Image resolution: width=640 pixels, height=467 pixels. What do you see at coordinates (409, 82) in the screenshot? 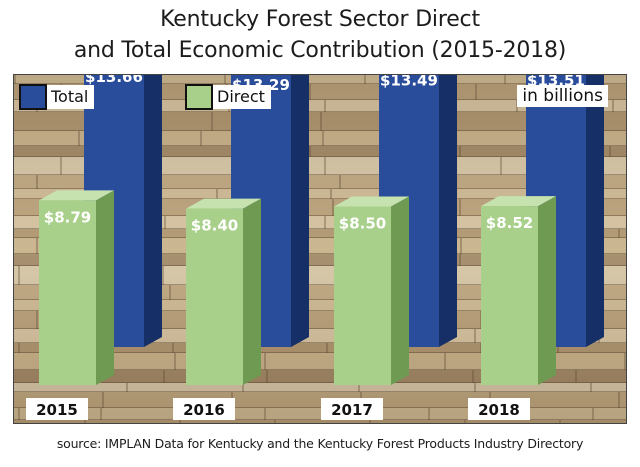
I see `data-label-total: $13.49` at bounding box center [409, 82].